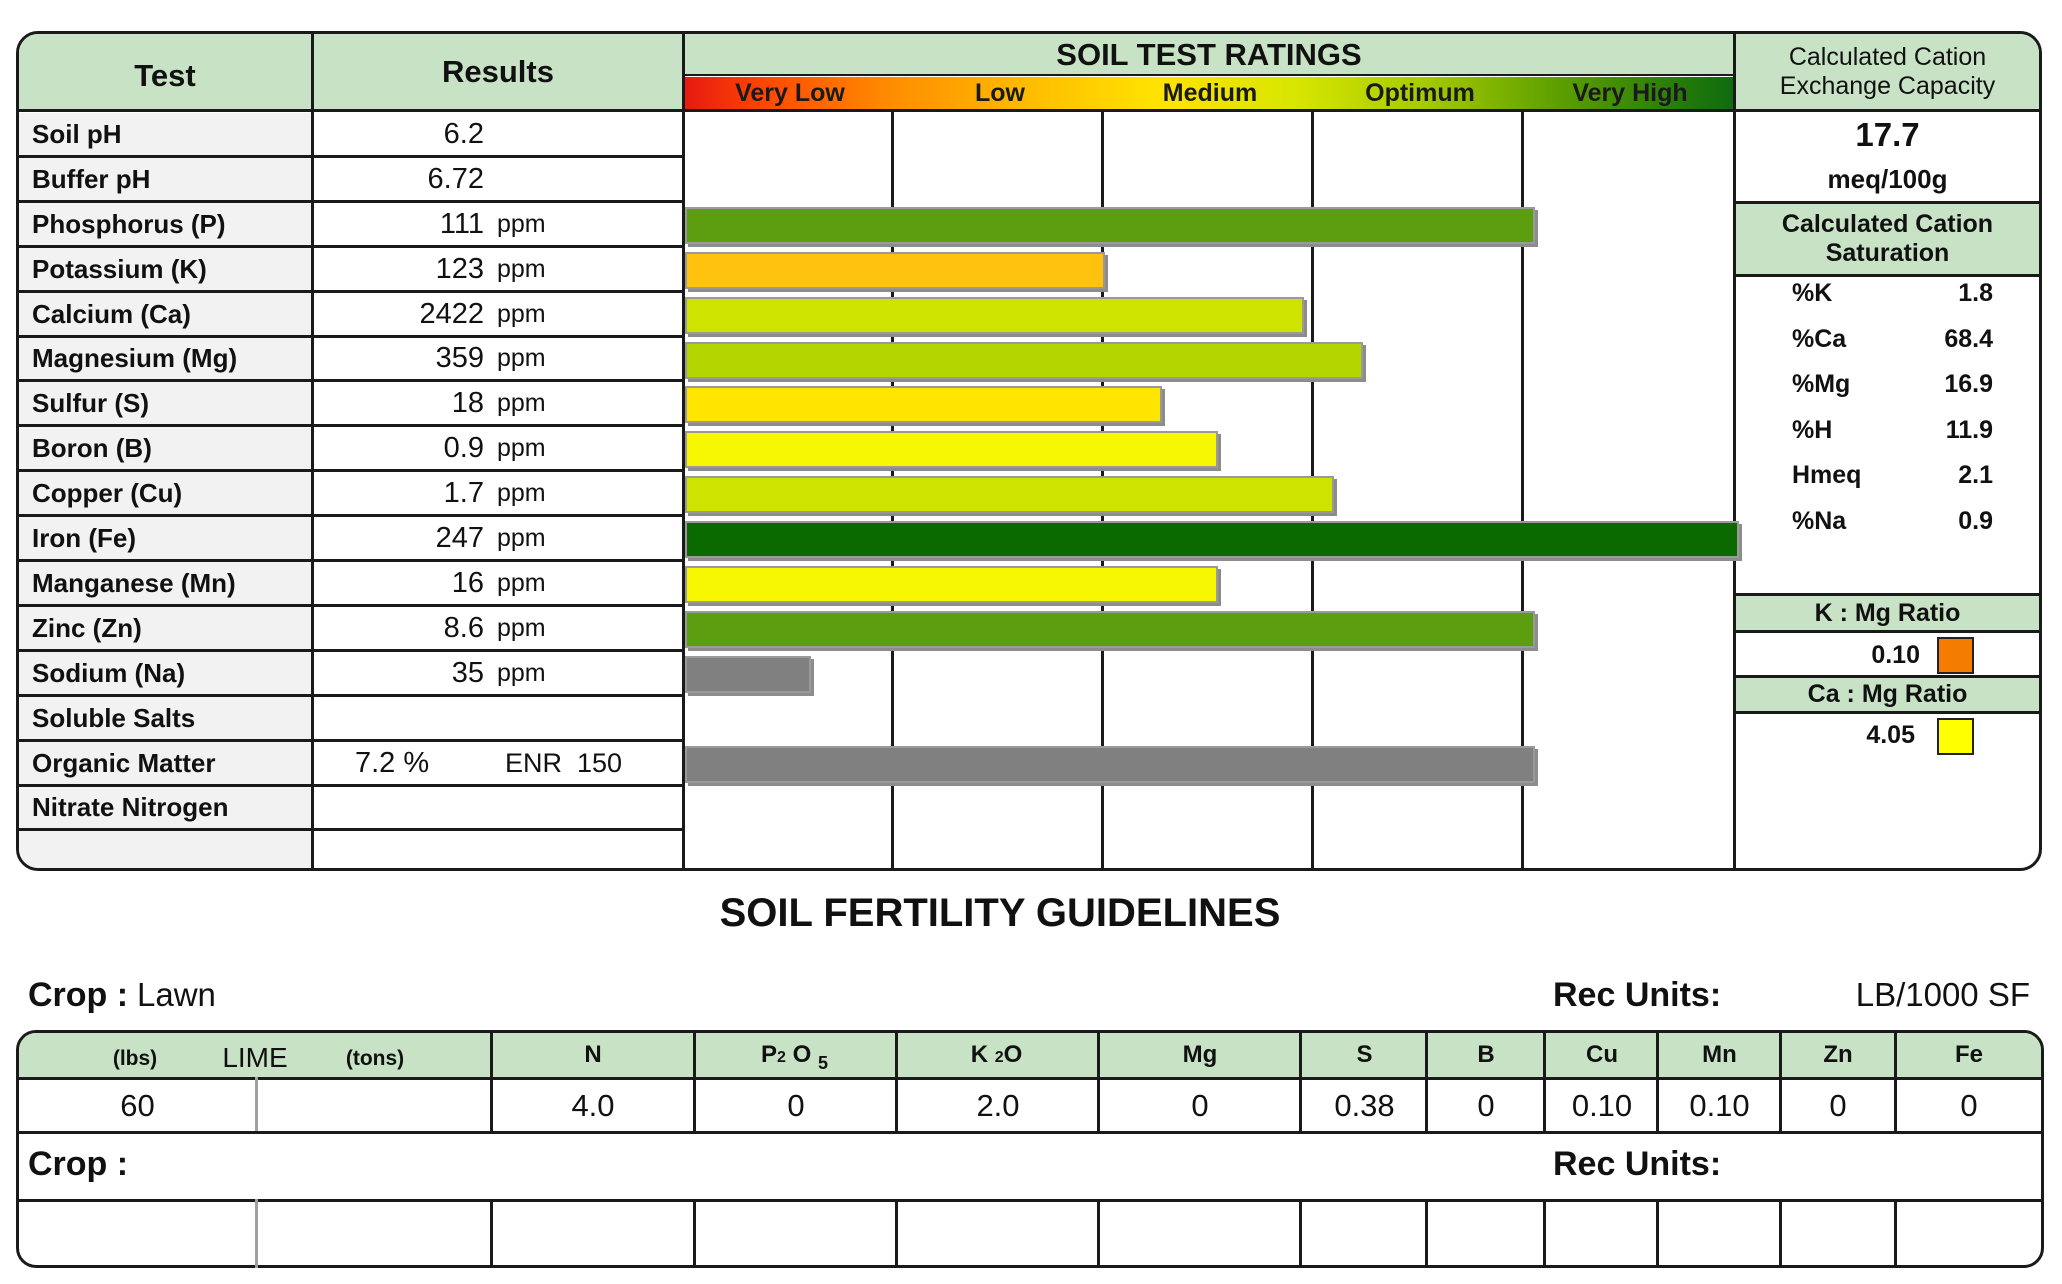 This screenshot has height=1284, width=2062. Describe the element at coordinates (1975, 520) in the screenshot. I see `saturation-value: 0.9` at that location.